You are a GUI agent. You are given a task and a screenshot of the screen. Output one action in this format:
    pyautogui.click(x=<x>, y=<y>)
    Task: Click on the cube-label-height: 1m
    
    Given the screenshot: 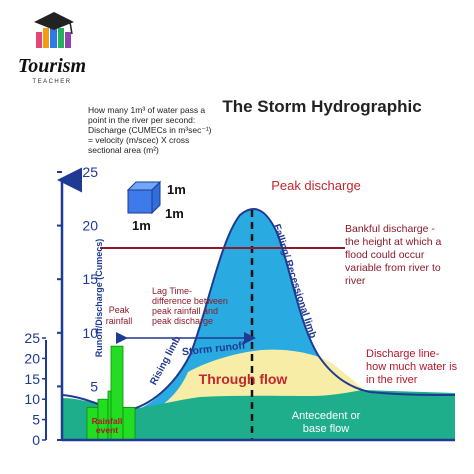 What is the action you would take?
    pyautogui.click(x=176, y=189)
    